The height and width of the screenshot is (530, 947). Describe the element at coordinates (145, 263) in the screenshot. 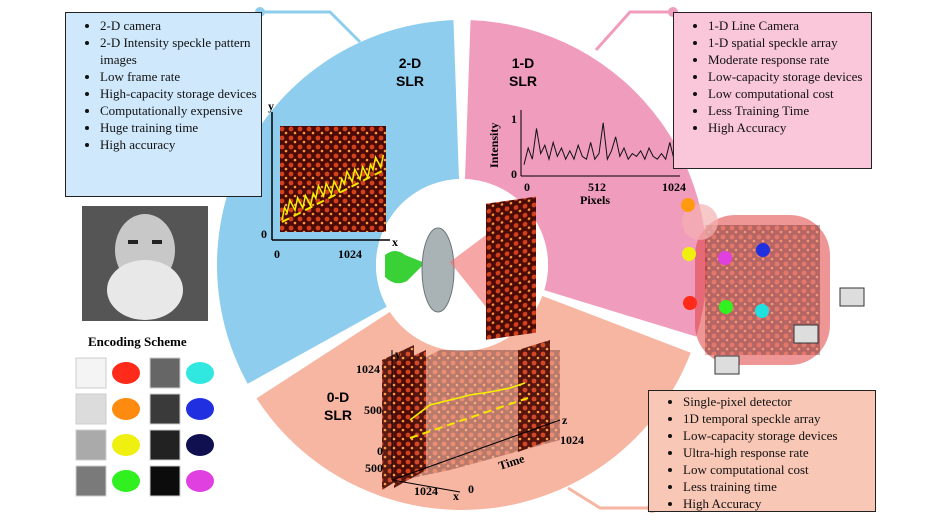

I see `portrait-image` at that location.